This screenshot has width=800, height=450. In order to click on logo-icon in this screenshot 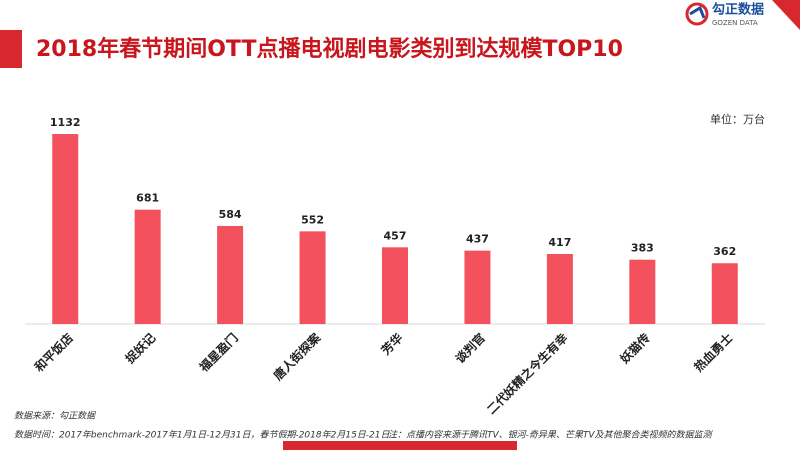, I will do `click(697, 14)`.